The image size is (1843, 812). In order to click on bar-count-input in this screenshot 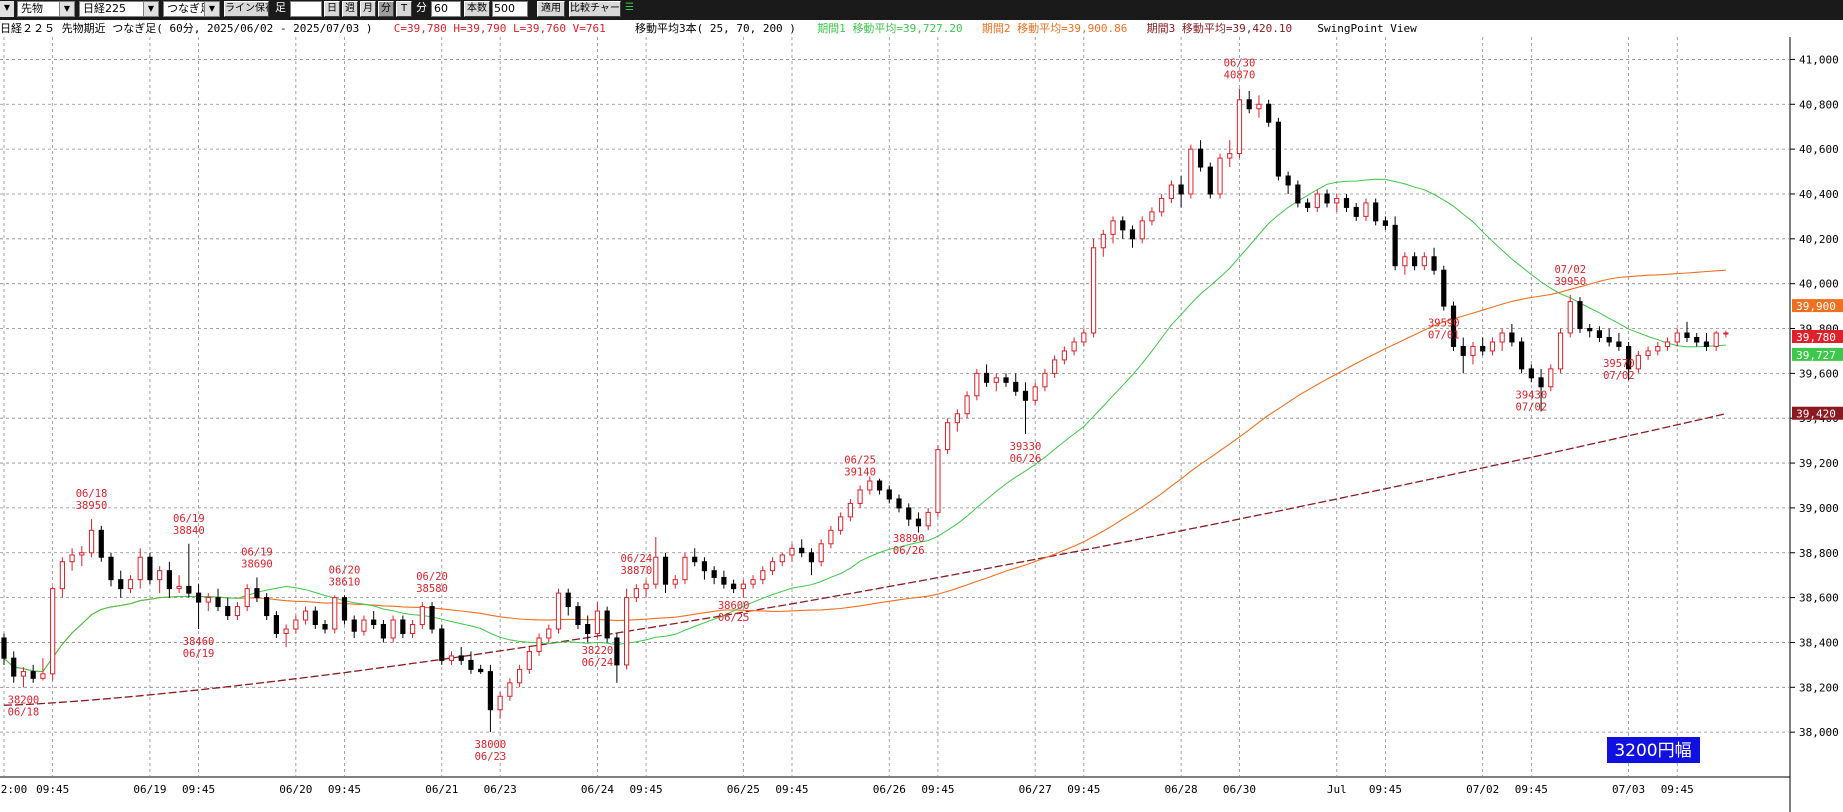, I will do `click(306, 9)`.